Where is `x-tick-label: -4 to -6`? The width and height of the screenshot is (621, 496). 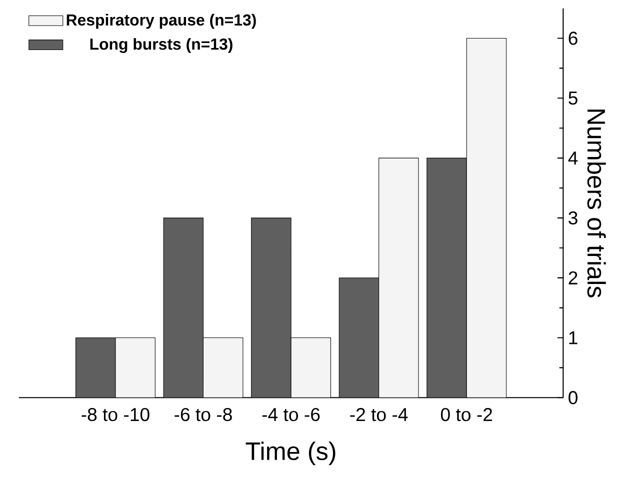
x-tick-label: -4 to -6 is located at coordinates (291, 415).